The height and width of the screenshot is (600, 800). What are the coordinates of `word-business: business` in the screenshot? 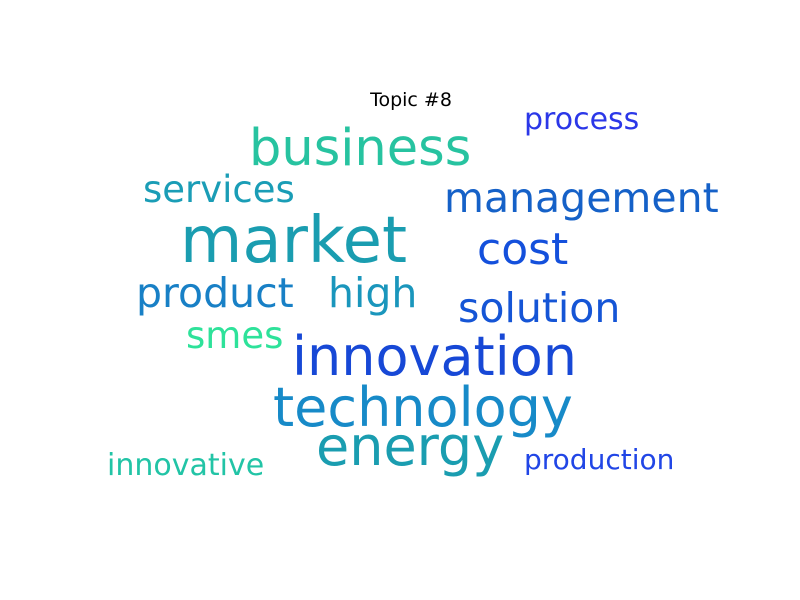 It's located at (360, 148).